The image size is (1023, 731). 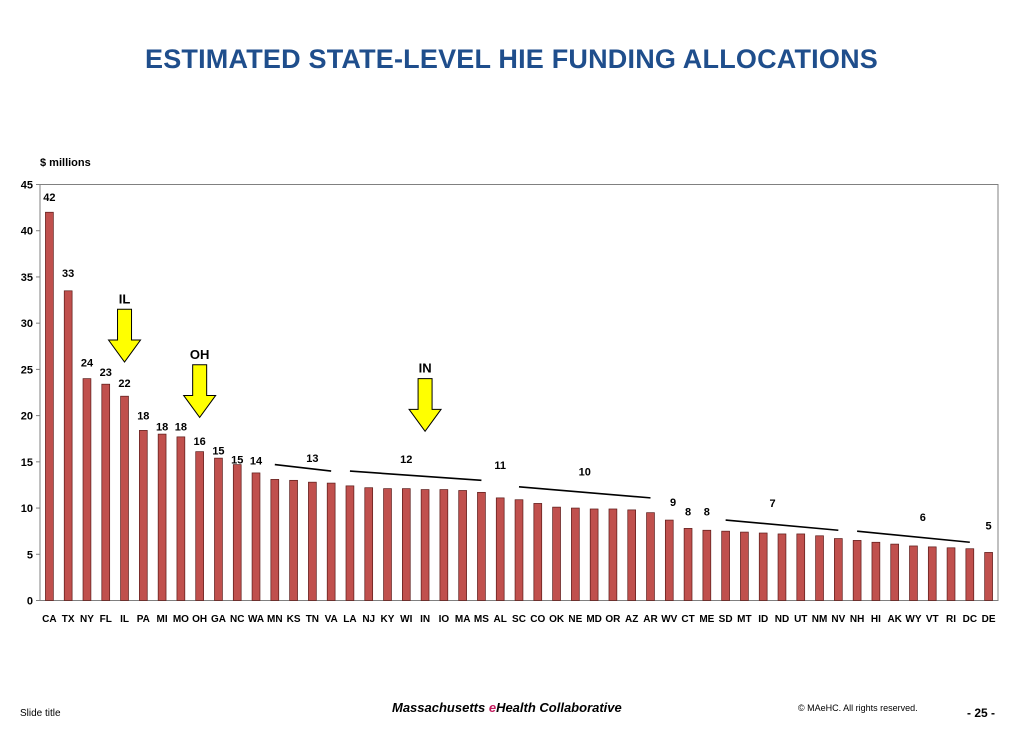 What do you see at coordinates (858, 708) in the screenshot?
I see `copyright-footer: © MAeHC. All rights reserved.` at bounding box center [858, 708].